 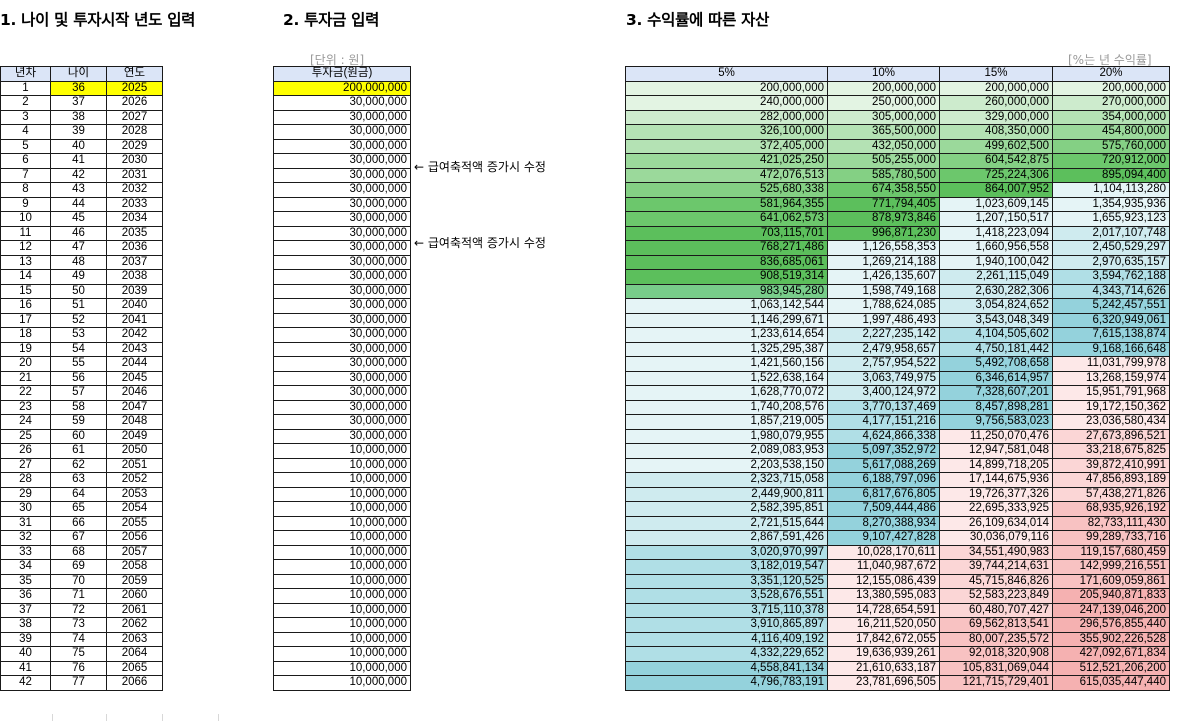 What do you see at coordinates (134, 335) in the screenshot?
I see `year-cell: 2042` at bounding box center [134, 335].